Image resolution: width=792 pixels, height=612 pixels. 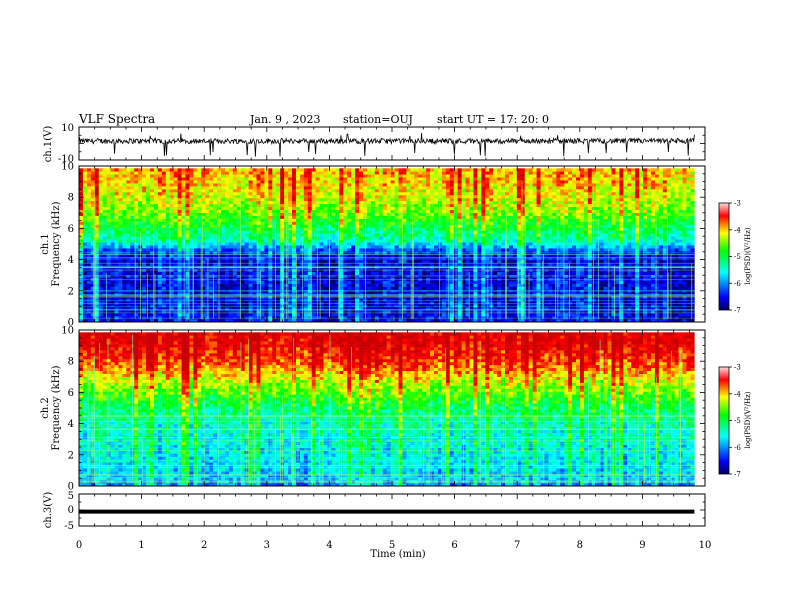 What do you see at coordinates (141, 545) in the screenshot?
I see `time-axis-tick-label: 1` at bounding box center [141, 545].